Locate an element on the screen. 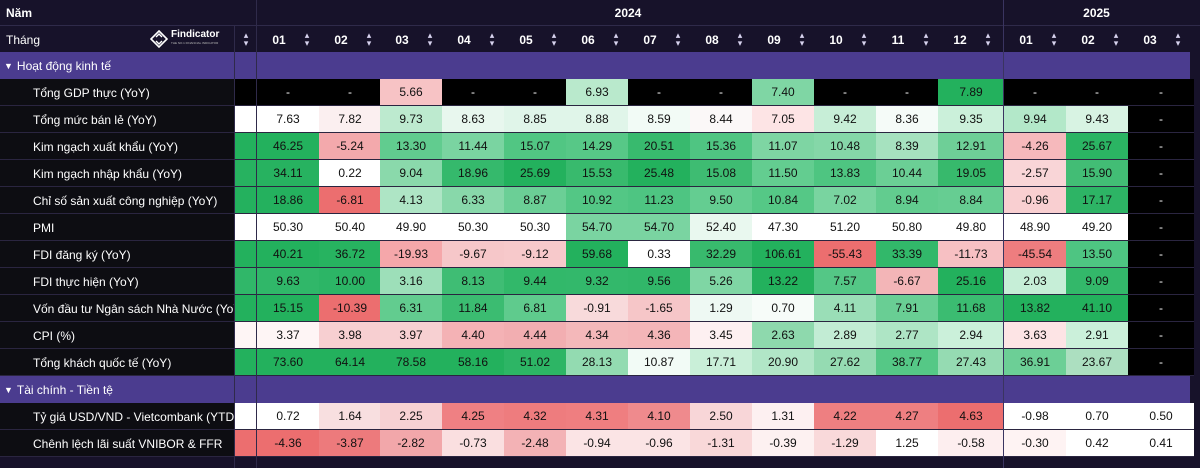 This screenshot has height=468, width=1200. data-cell: 10.48 is located at coordinates (845, 146).